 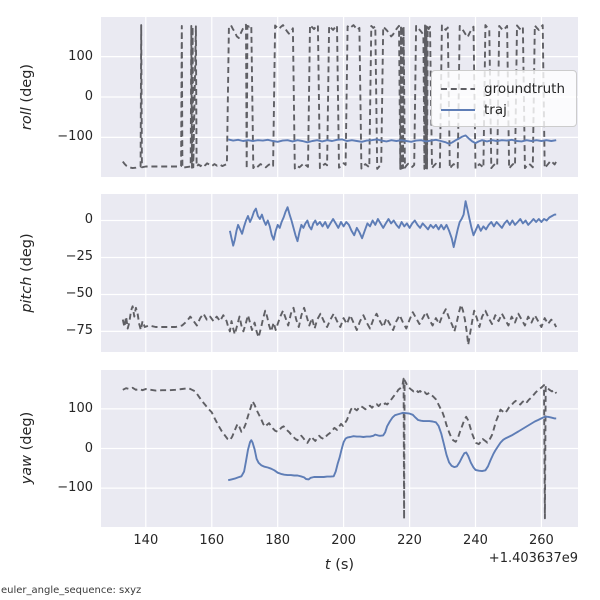 I want to click on traj-line-sample, so click(x=458, y=109).